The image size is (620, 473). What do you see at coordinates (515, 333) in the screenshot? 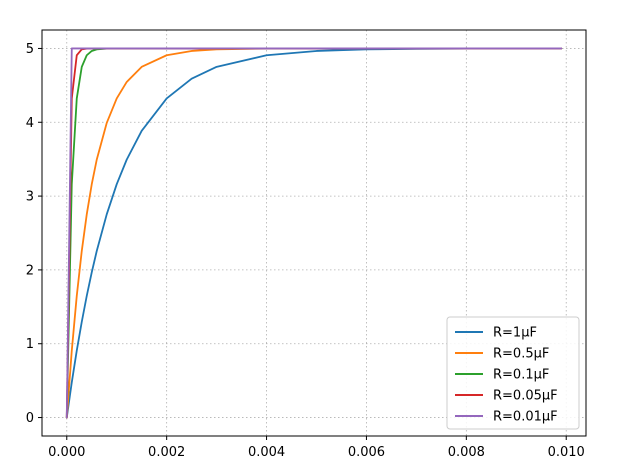
I see `legend-label: R=1μF` at bounding box center [515, 333].